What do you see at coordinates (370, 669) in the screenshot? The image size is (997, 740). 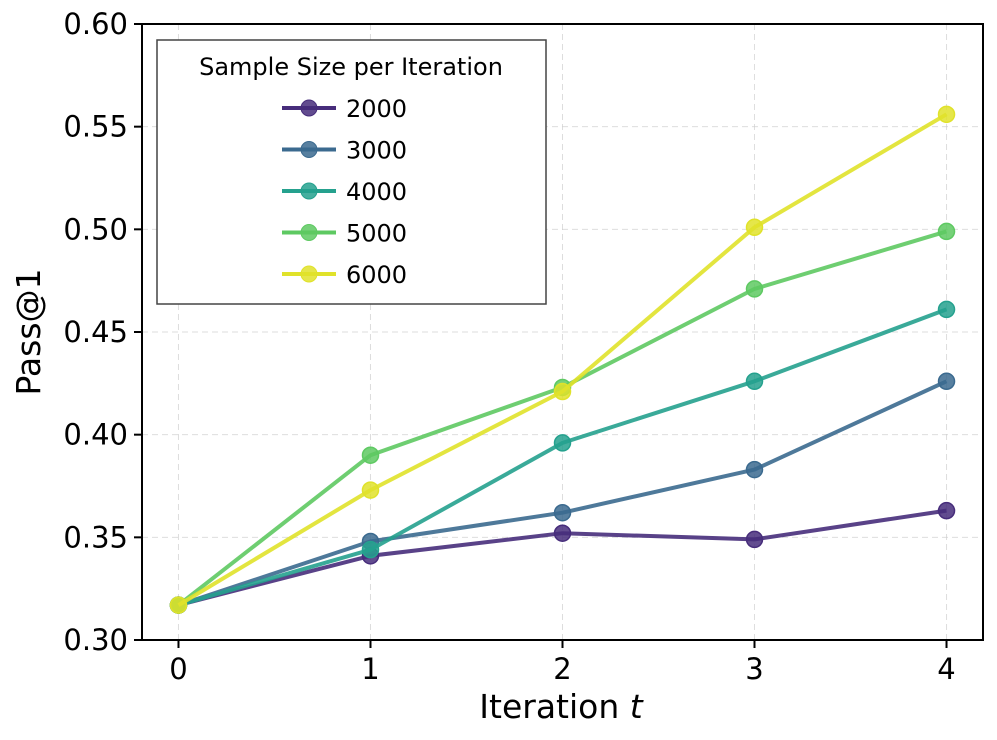 I see `x-tick-label: 1` at bounding box center [370, 669].